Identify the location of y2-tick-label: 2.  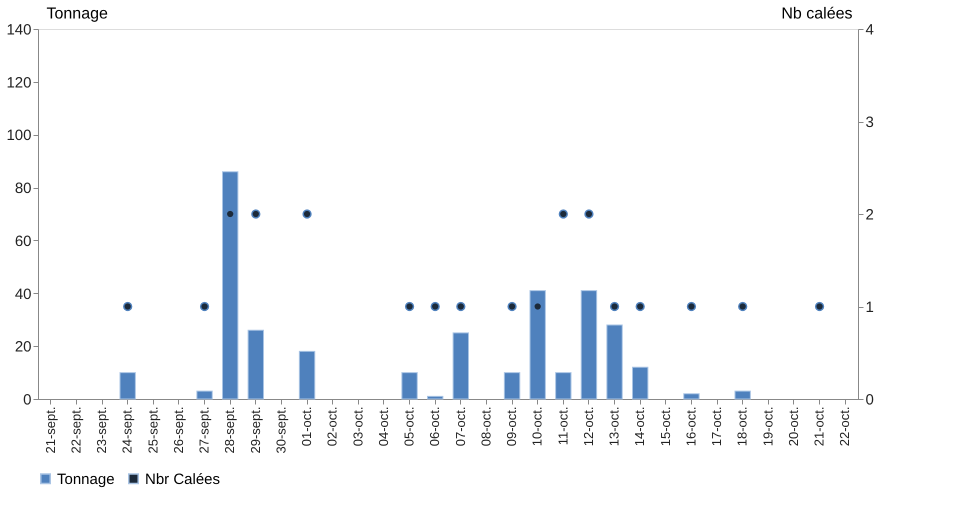
(870, 215).